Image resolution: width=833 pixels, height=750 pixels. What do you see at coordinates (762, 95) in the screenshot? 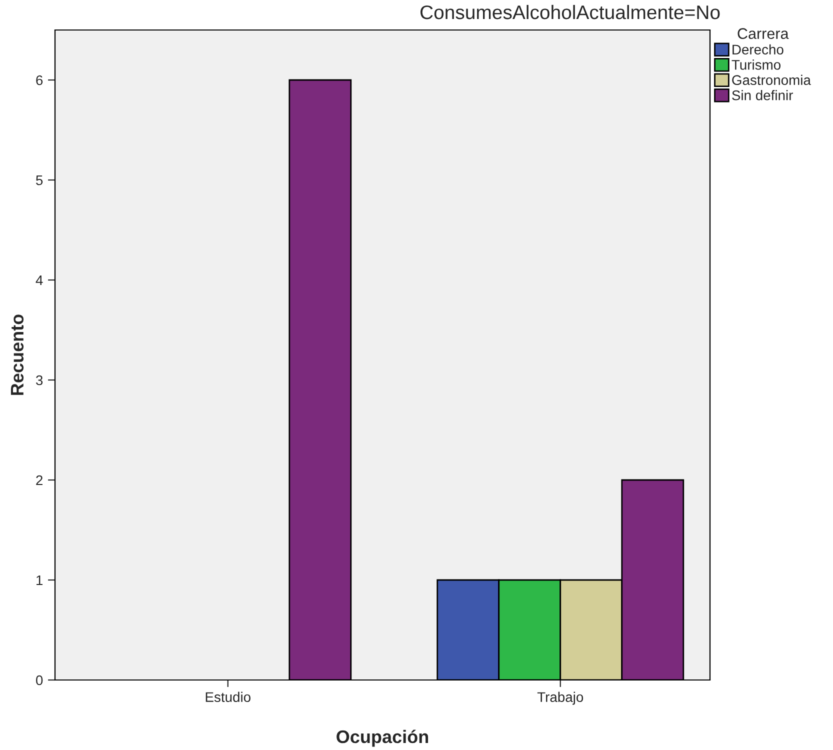
I see `legend-label: Sin definir` at bounding box center [762, 95].